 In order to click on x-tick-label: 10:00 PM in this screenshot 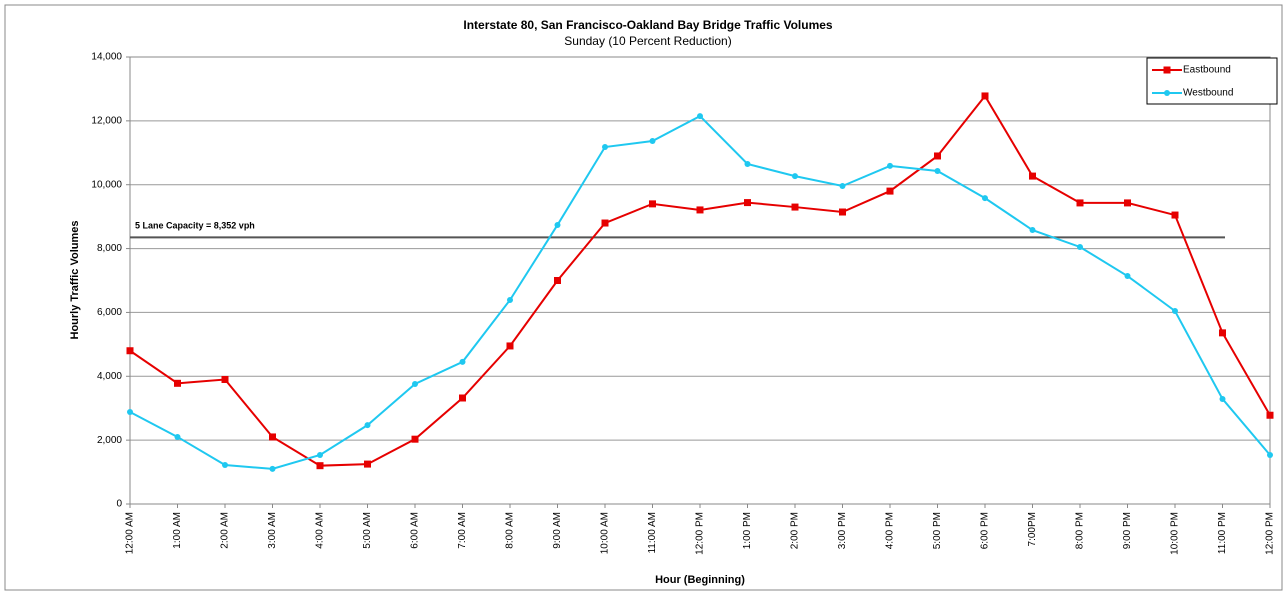, I will do `click(1175, 533)`.